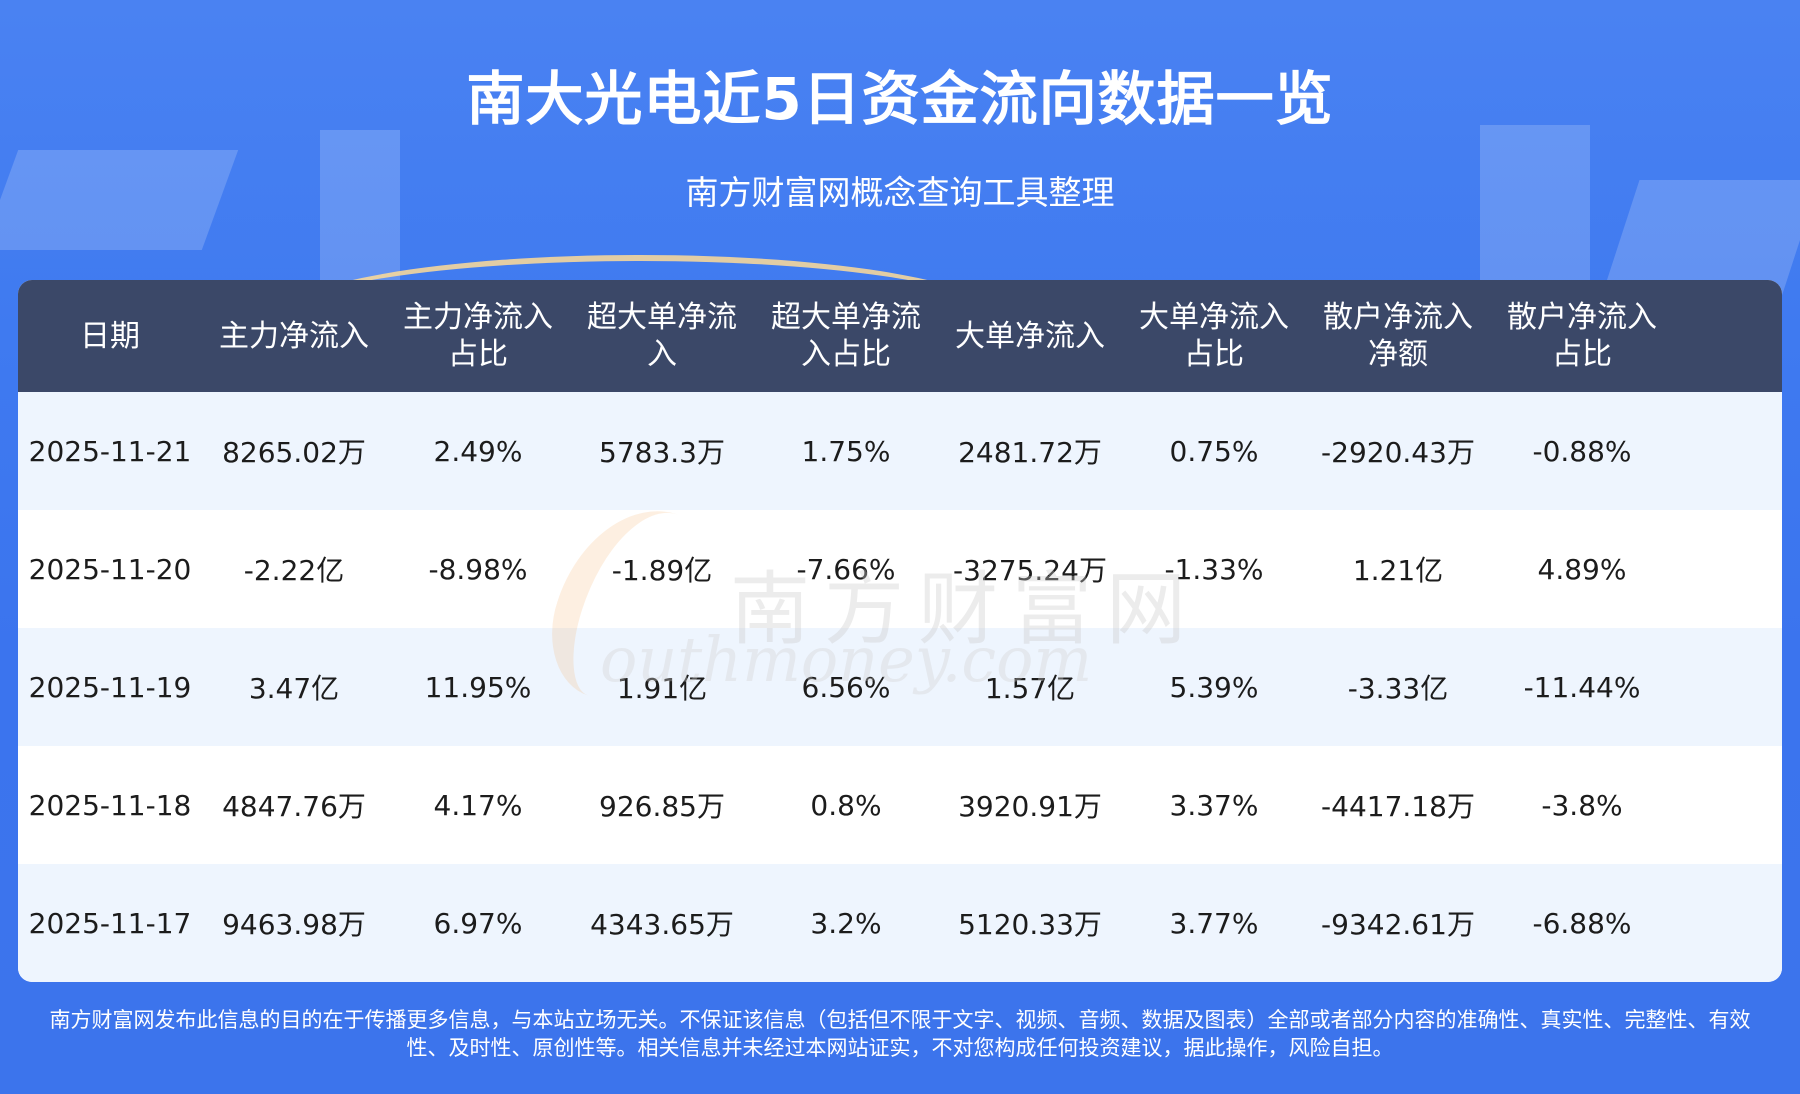 The width and height of the screenshot is (1800, 1094). Describe the element at coordinates (294, 336) in the screenshot. I see `header-main-inflow: 主力净流入` at that location.